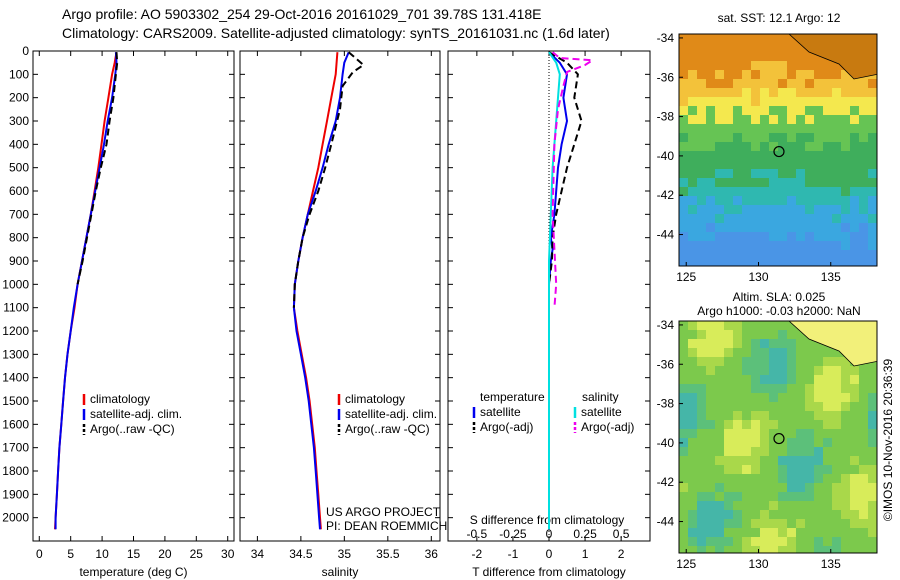 The width and height of the screenshot is (900, 580). Describe the element at coordinates (512, 397) in the screenshot. I see `legend-title-temperature: temperature` at that location.